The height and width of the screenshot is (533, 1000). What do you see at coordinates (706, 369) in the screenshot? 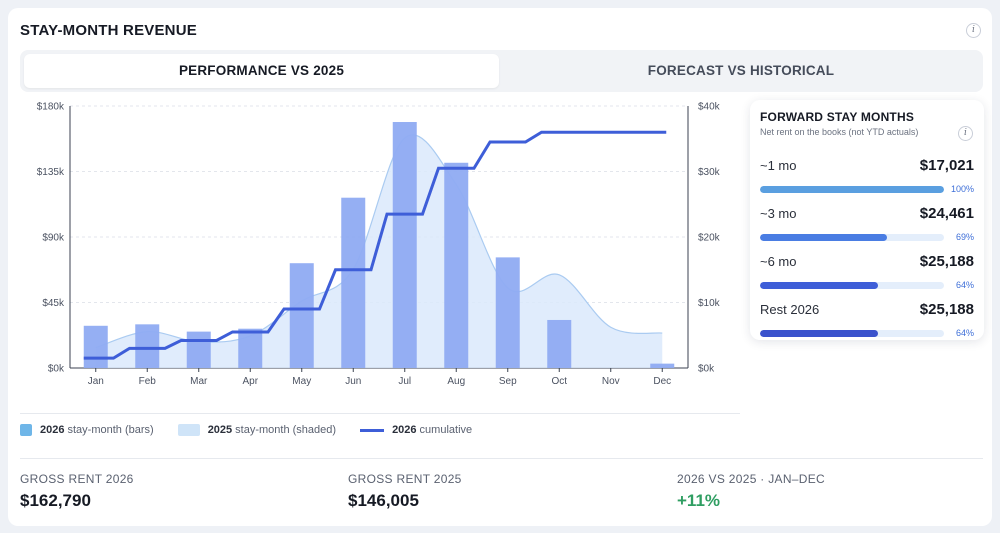
I see `y2-tick-label: $0k` at bounding box center [706, 369].